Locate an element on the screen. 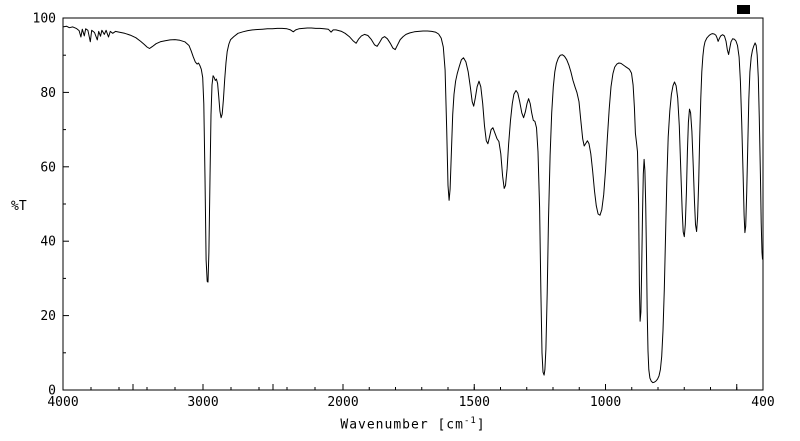 The height and width of the screenshot is (441, 800). x-tick-label: 3000 is located at coordinates (202, 402).